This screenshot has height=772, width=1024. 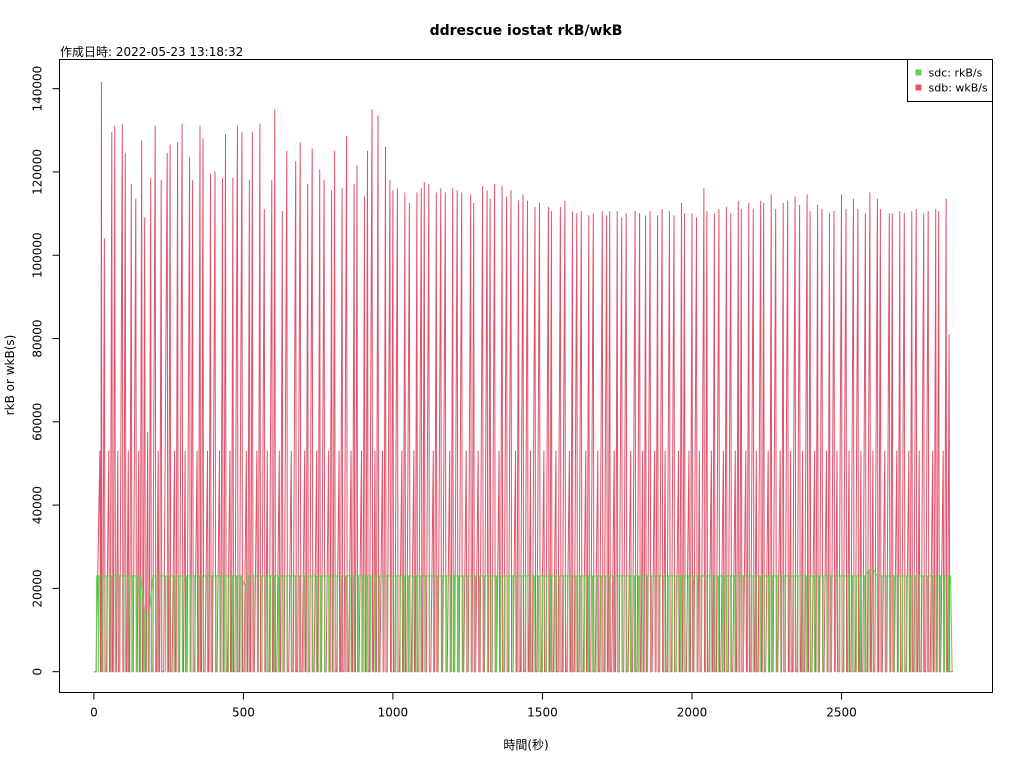 I want to click on x-tick-label: 1500, so click(x=542, y=713).